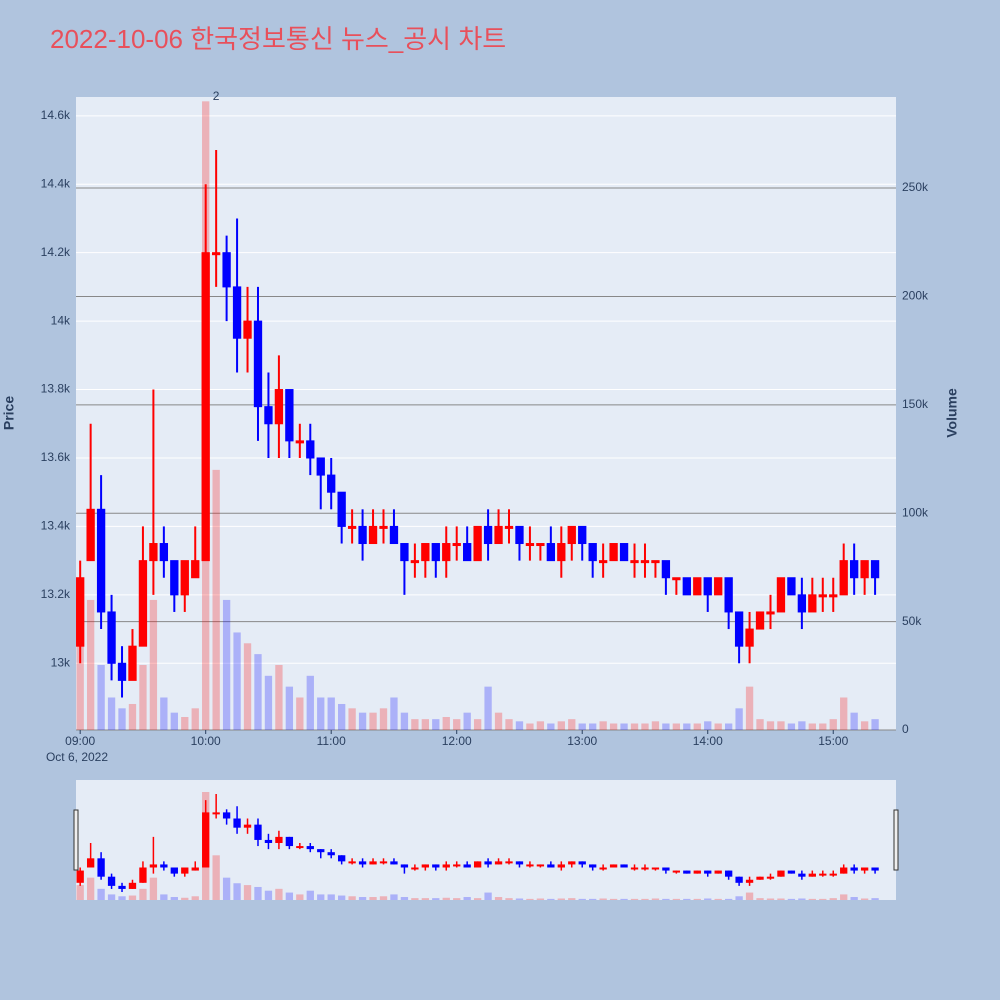 This screenshot has height=1000, width=1000. Describe the element at coordinates (457, 741) in the screenshot. I see `x-tick-label: 12:00` at that location.